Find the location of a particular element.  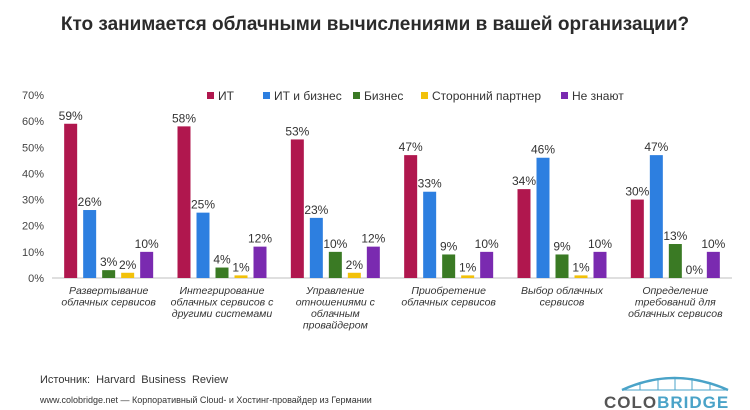

data-label: 33% is located at coordinates (430, 184).